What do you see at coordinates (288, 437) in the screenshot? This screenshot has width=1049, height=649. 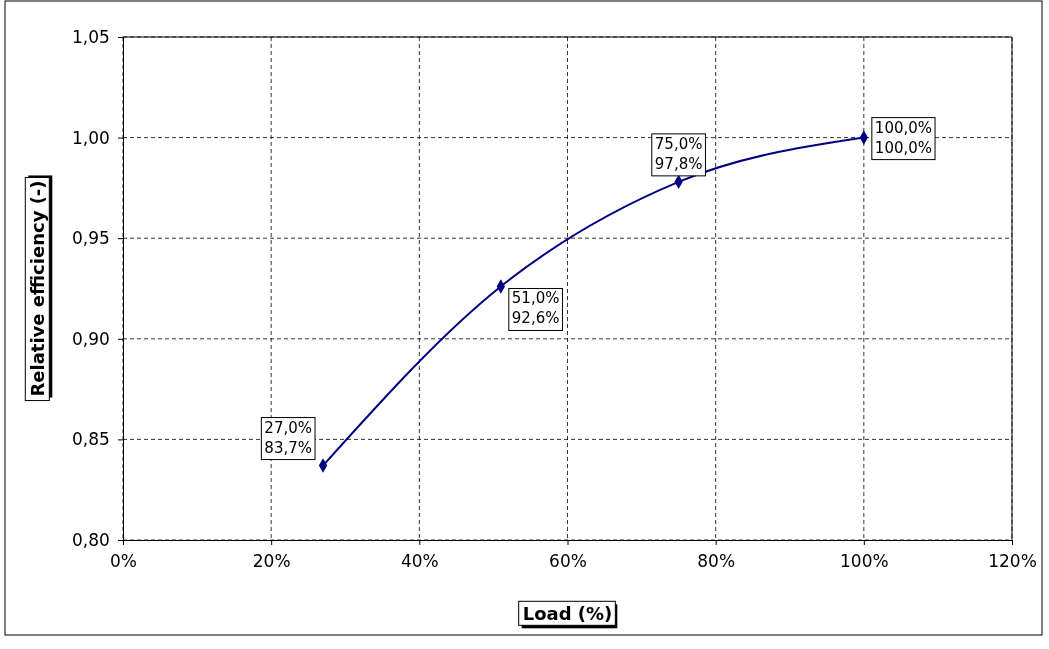 I see `data-label: 27,0% 83,7%` at bounding box center [288, 437].